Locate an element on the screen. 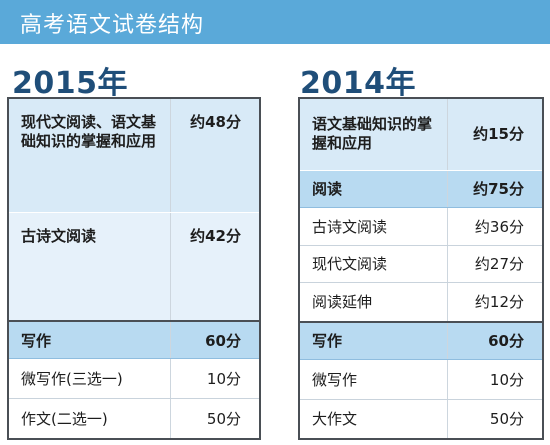 The width and height of the screenshot is (550, 445). page-title: 高考语文试卷结构 is located at coordinates (112, 25).